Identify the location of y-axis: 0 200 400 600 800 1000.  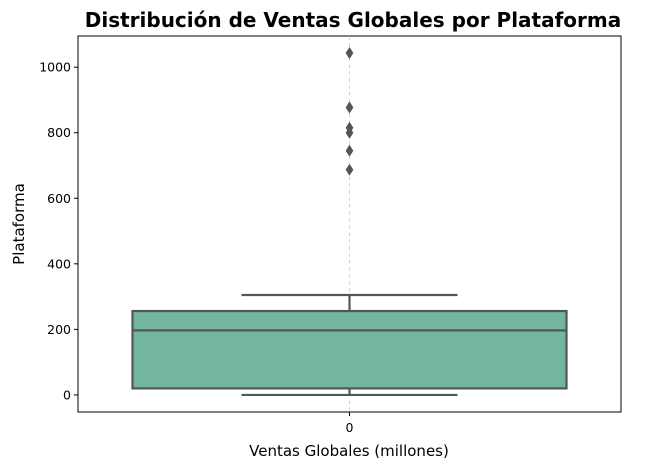
(58, 231).